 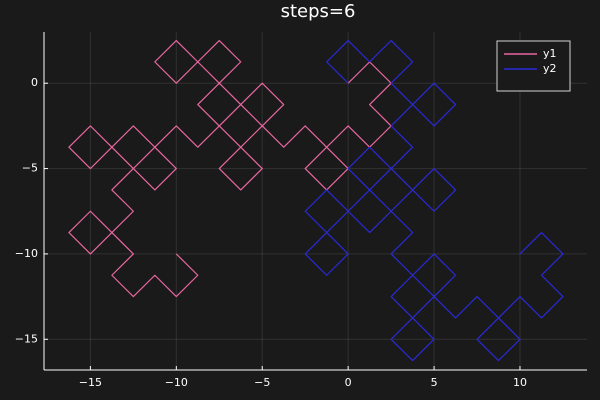 What do you see at coordinates (26, 253) in the screenshot?
I see `y-tick-label: −10` at bounding box center [26, 253].